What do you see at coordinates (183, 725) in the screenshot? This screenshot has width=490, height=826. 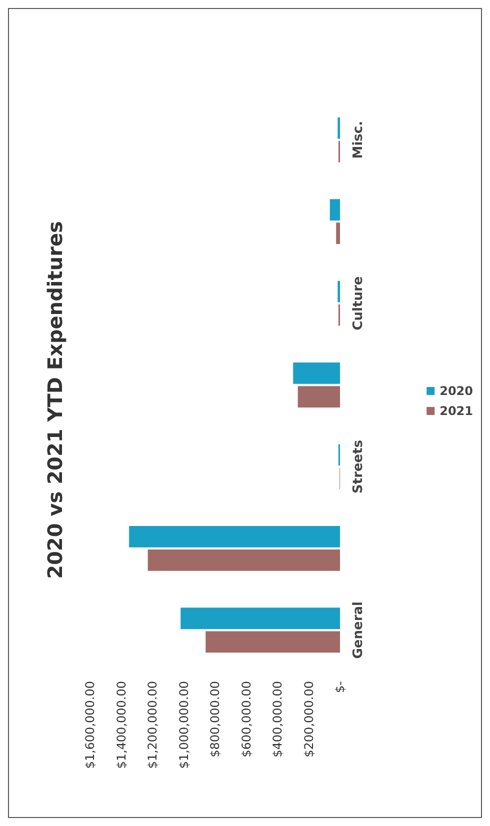 I see `x-tick-label: $1,000,000.00` at bounding box center [183, 725].